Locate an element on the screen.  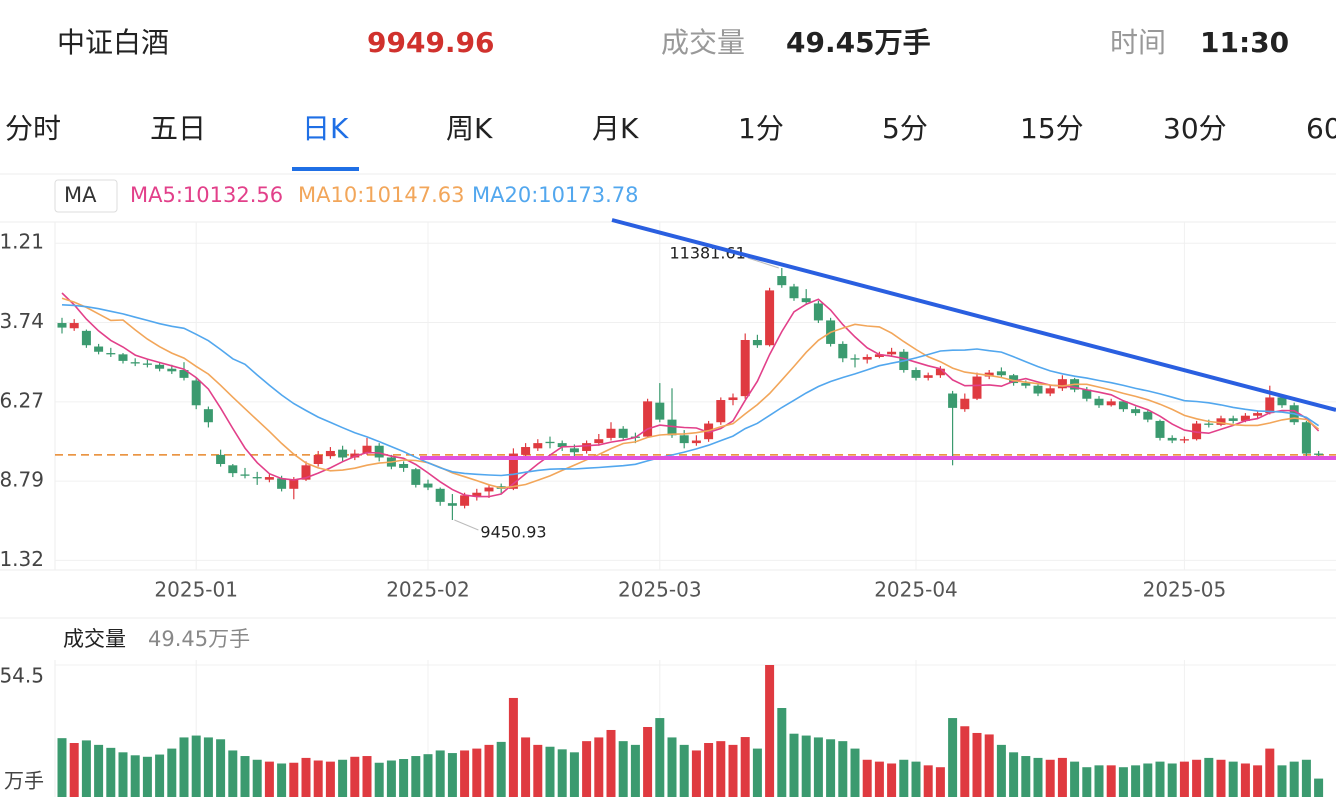
ma-box is located at coordinates (86, 196).